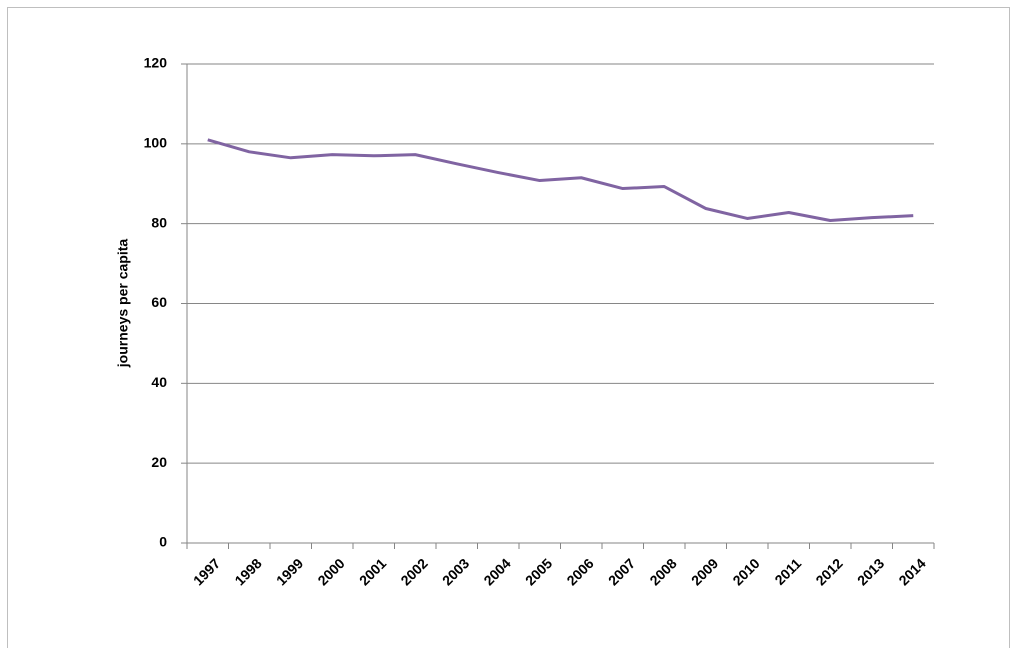  I want to click on data-line, so click(560, 180).